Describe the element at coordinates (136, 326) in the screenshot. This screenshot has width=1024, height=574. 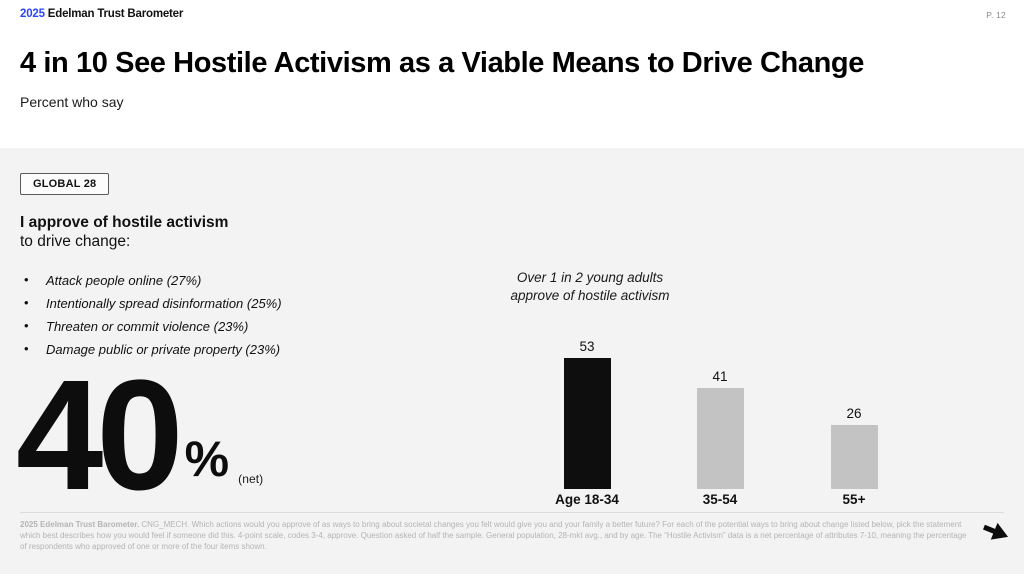
I see `bullet-item: • Threaten or commit violence (23%)` at that location.